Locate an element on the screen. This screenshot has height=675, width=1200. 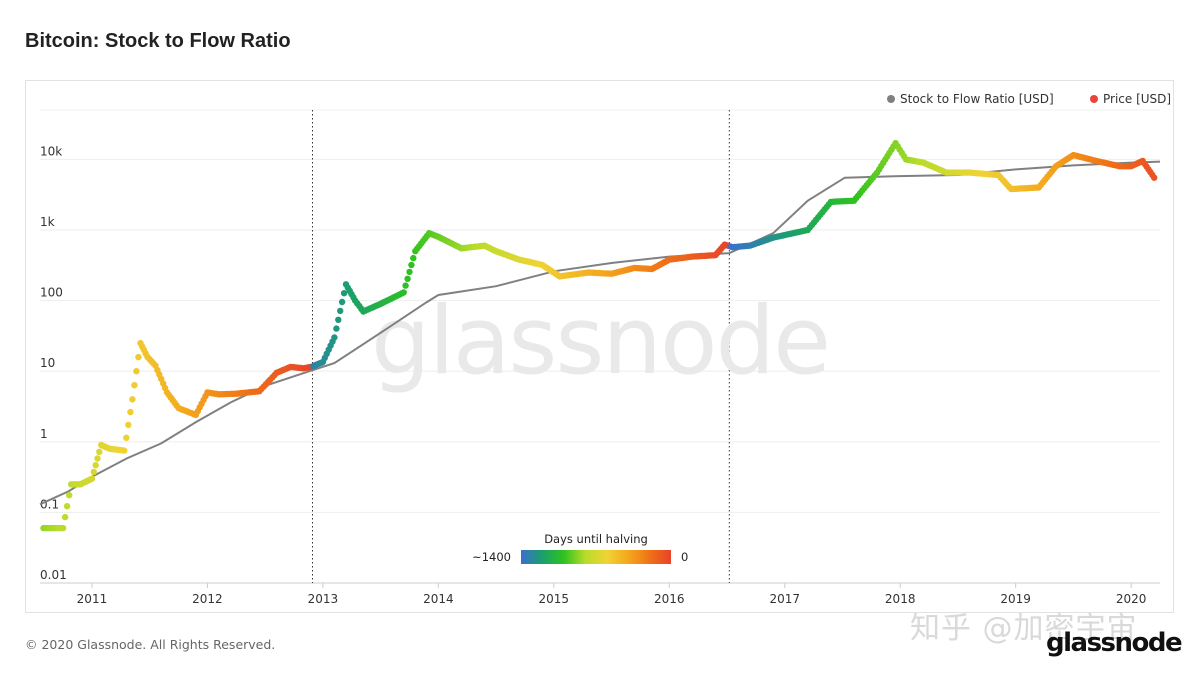
copyright: © 2020 Glassnode. All Rights Reserved. is located at coordinates (150, 644).